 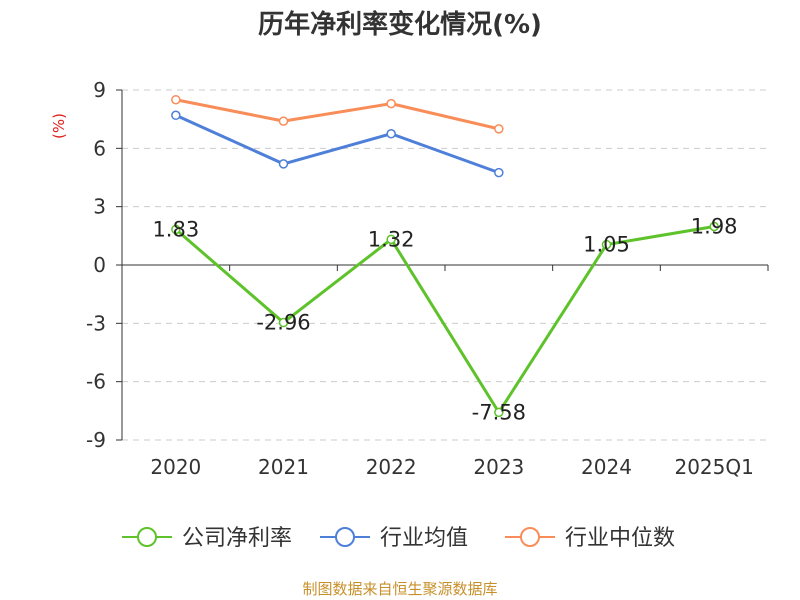 What do you see at coordinates (96, 382) in the screenshot?
I see `y-tick-label: -6` at bounding box center [96, 382].